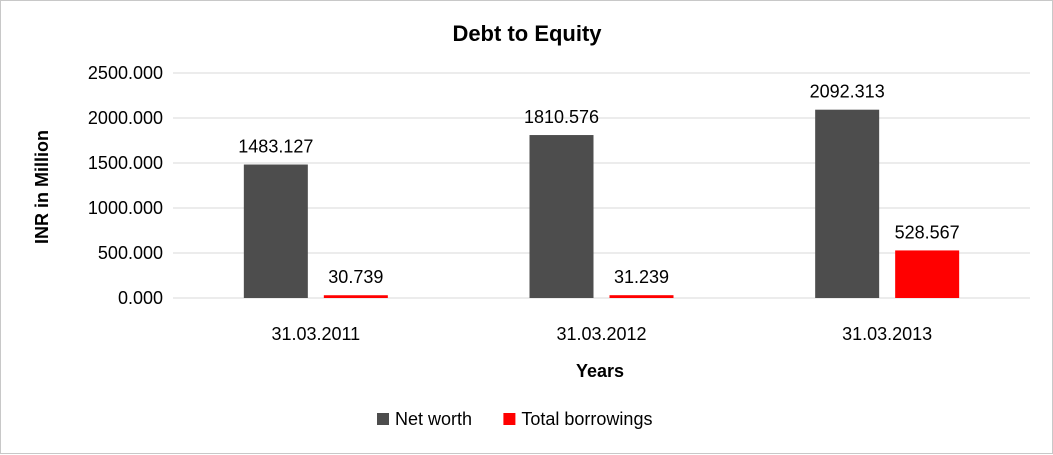  What do you see at coordinates (600, 371) in the screenshot?
I see `x-axis-title: Years` at bounding box center [600, 371].